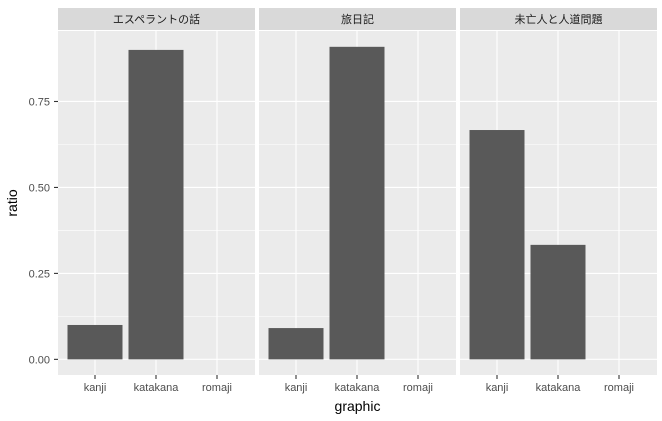 The height and width of the screenshot is (421, 662). I want to click on facet-title: 未亡人と人道問題, so click(559, 19).